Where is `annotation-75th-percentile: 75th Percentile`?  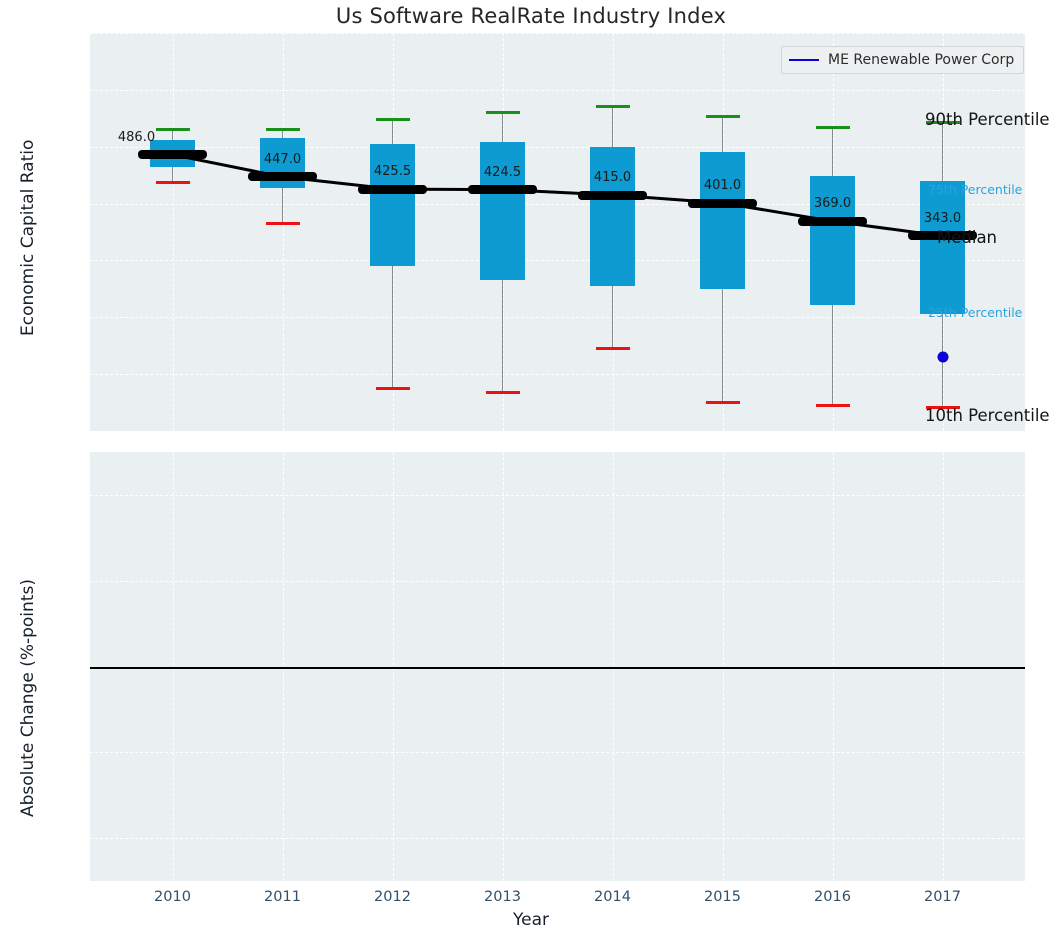 annotation-75th-percentile: 75th Percentile is located at coordinates (975, 189).